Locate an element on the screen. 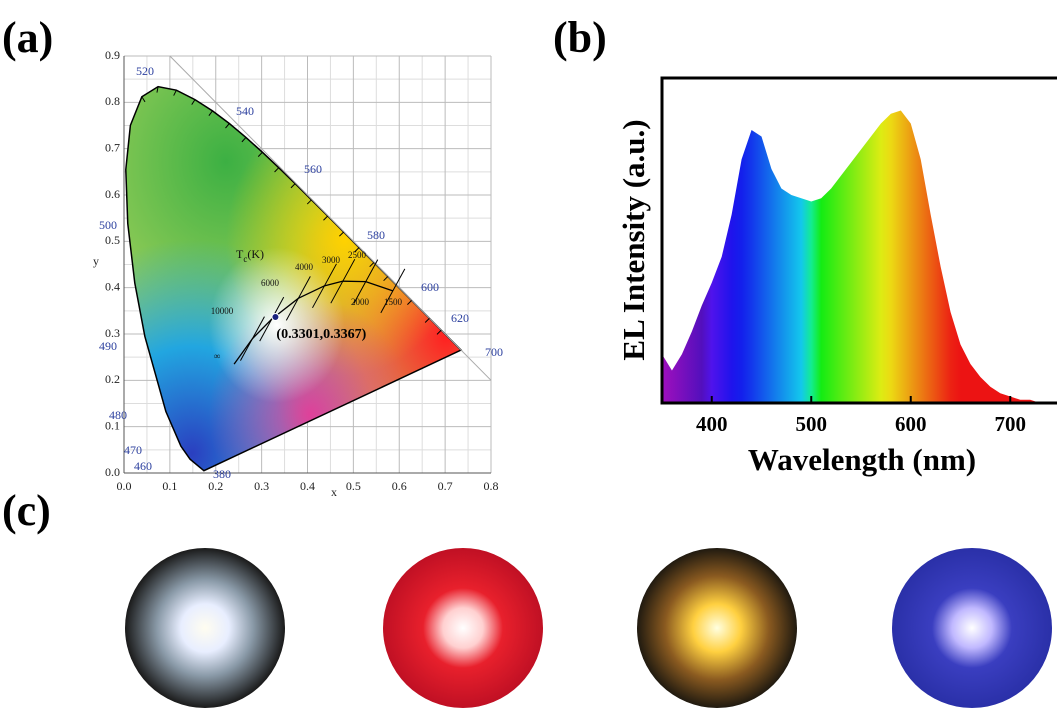  wavelength-label: 490 is located at coordinates (108, 346).